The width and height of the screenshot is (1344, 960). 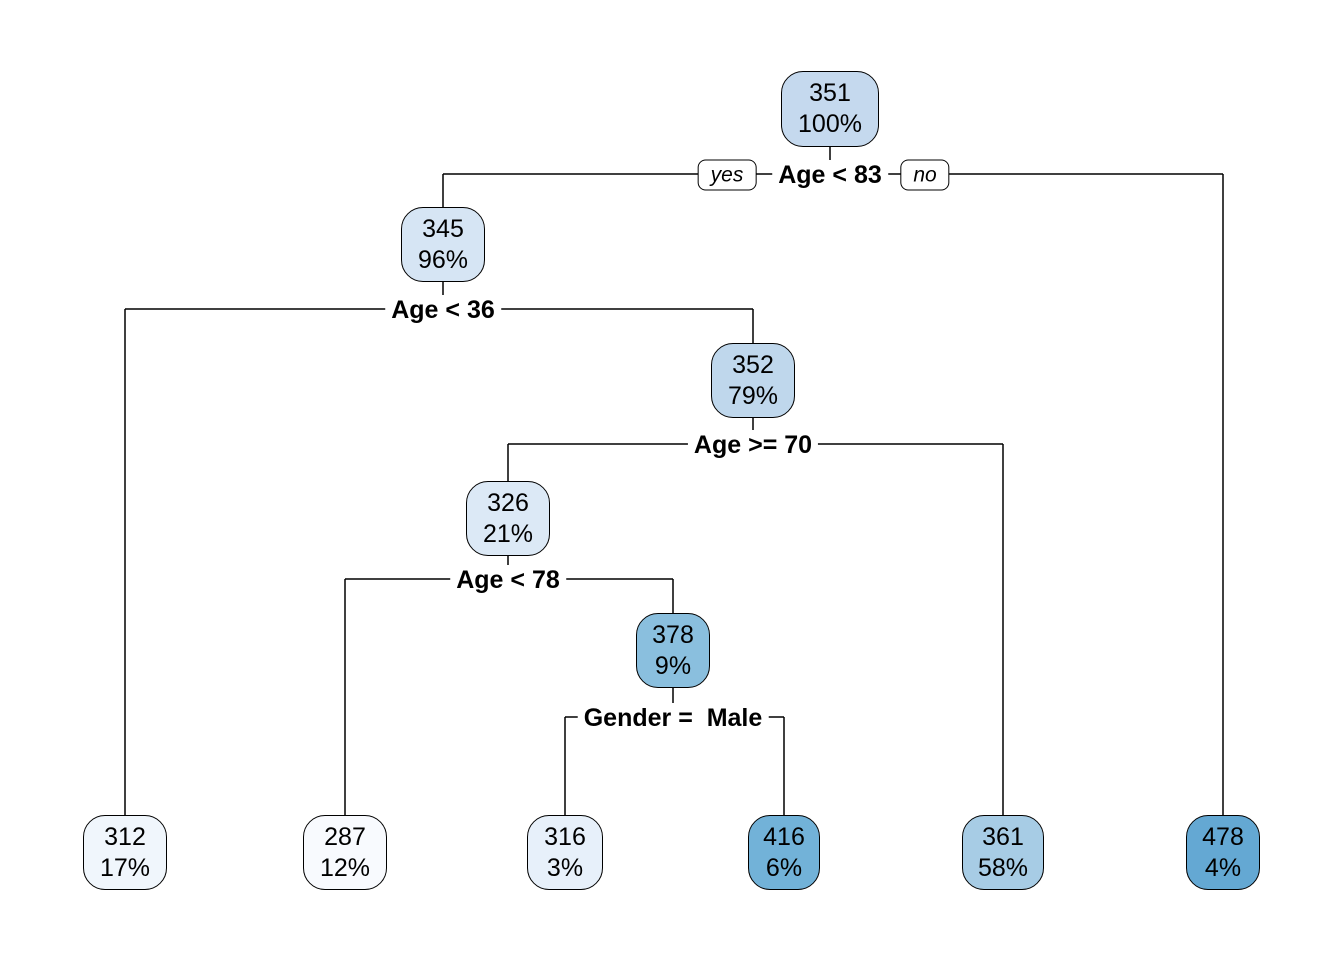 I want to click on split-label-age-70: Age >= 70, so click(x=753, y=445).